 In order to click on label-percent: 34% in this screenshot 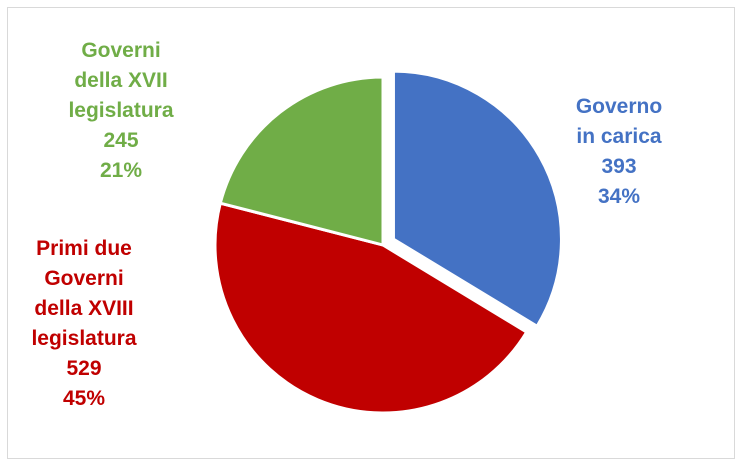, I will do `click(619, 196)`.